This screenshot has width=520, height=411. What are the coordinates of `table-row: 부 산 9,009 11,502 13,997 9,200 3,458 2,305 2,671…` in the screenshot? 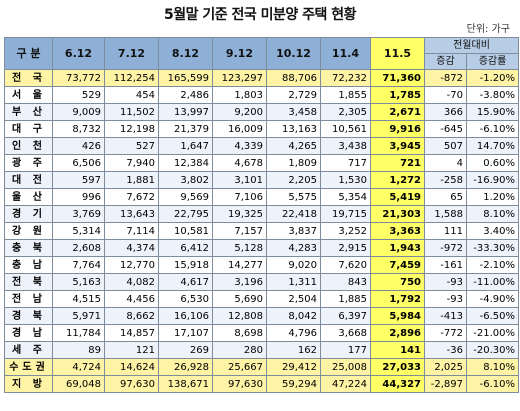 It's located at (261, 112).